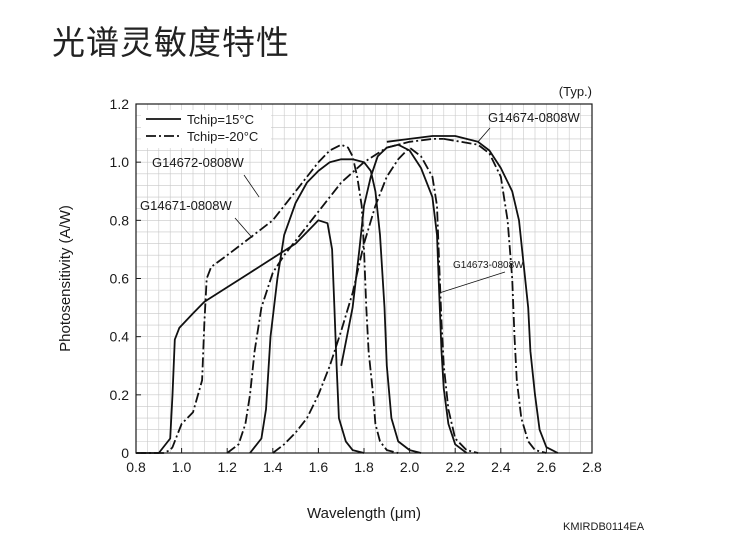  I want to click on series-annotation: G14671-0808W, so click(186, 205).